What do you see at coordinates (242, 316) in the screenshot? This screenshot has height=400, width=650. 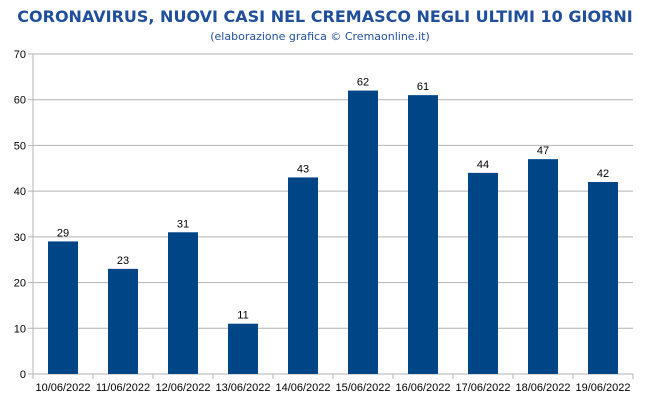 I see `data-label: 11` at bounding box center [242, 316].